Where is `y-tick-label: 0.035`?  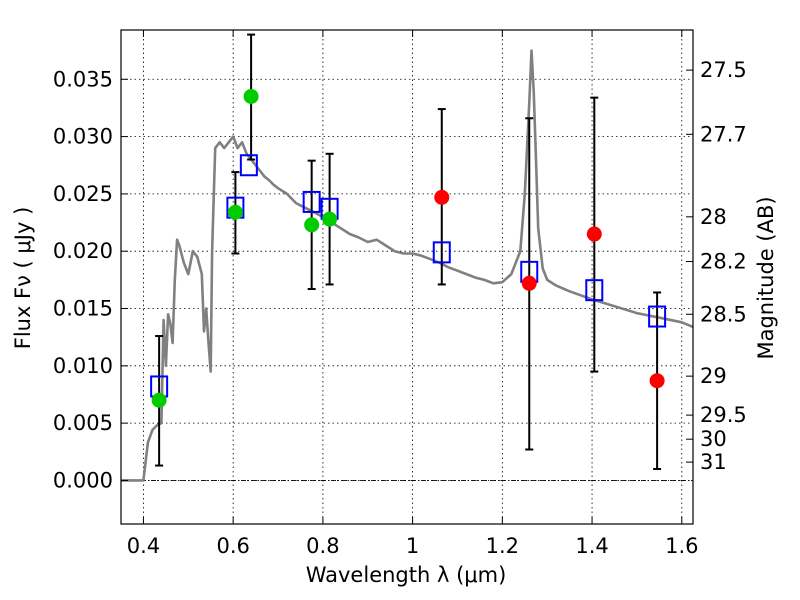
y-tick-label: 0.035 is located at coordinates (83, 79).